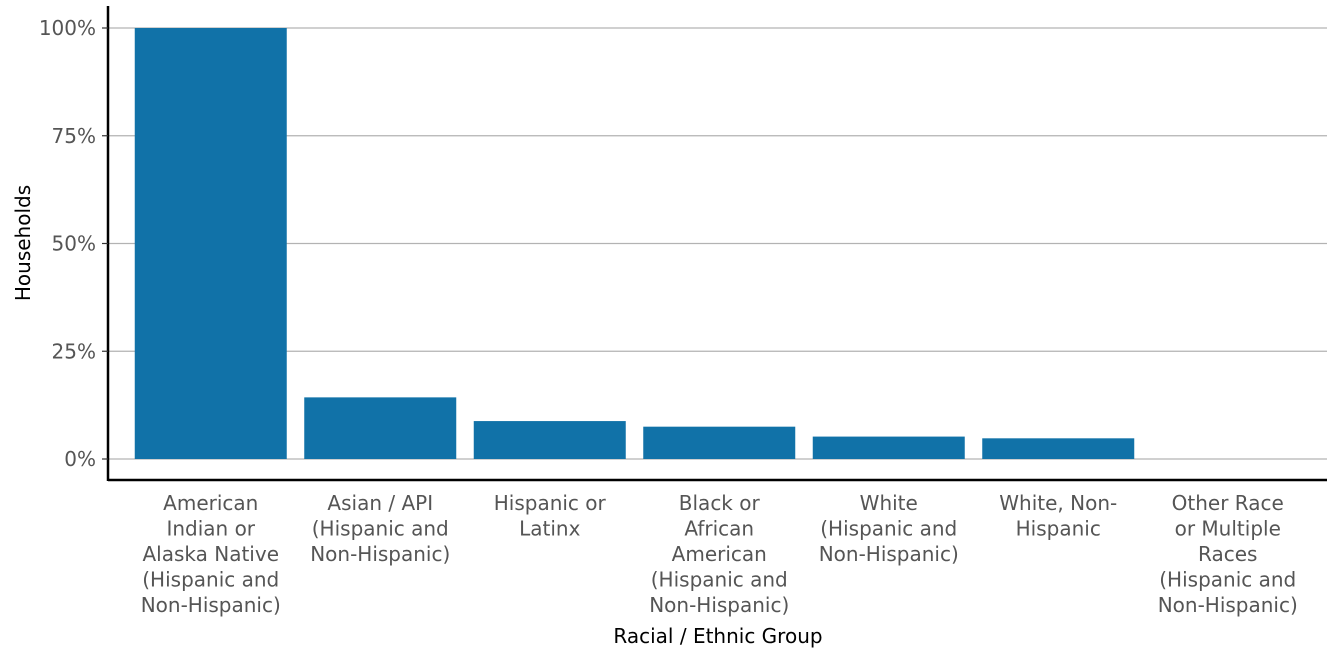 The image size is (1335, 651). I want to click on x-tick-label: White (Hispanic and Non-Hispanic), so click(889, 528).